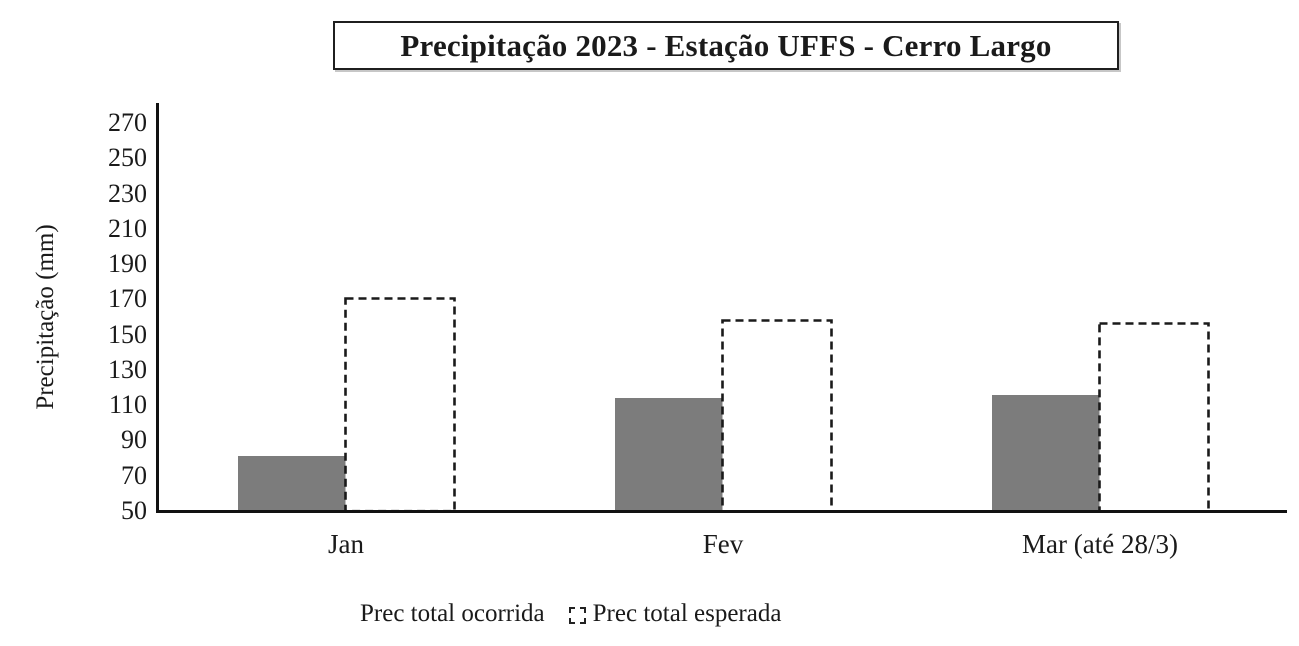 This screenshot has width=1299, height=646. Describe the element at coordinates (127, 369) in the screenshot. I see `y-tick-label: 130` at that location.